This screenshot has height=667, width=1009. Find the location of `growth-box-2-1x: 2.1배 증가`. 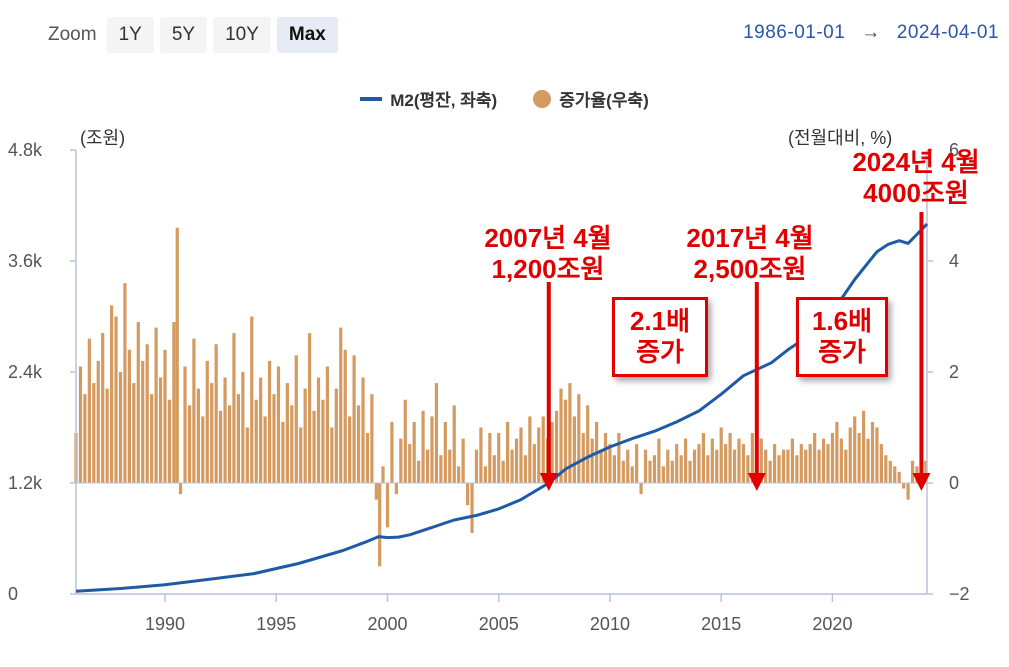

growth-box-2-1x: 2.1배 증가 is located at coordinates (660, 337).